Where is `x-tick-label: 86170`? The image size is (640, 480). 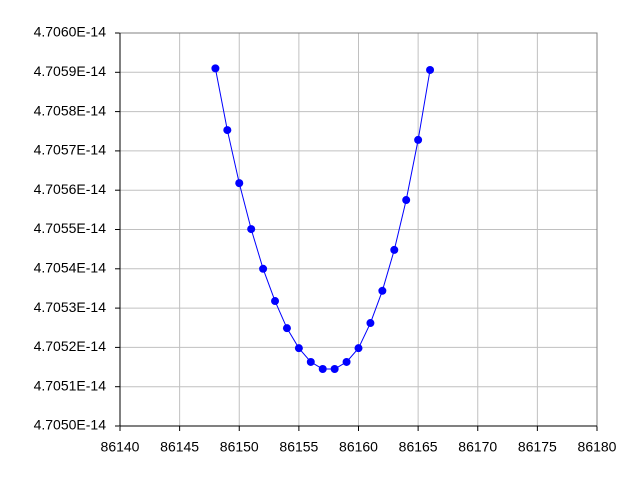
x-tick-label: 86170 is located at coordinates (477, 447).